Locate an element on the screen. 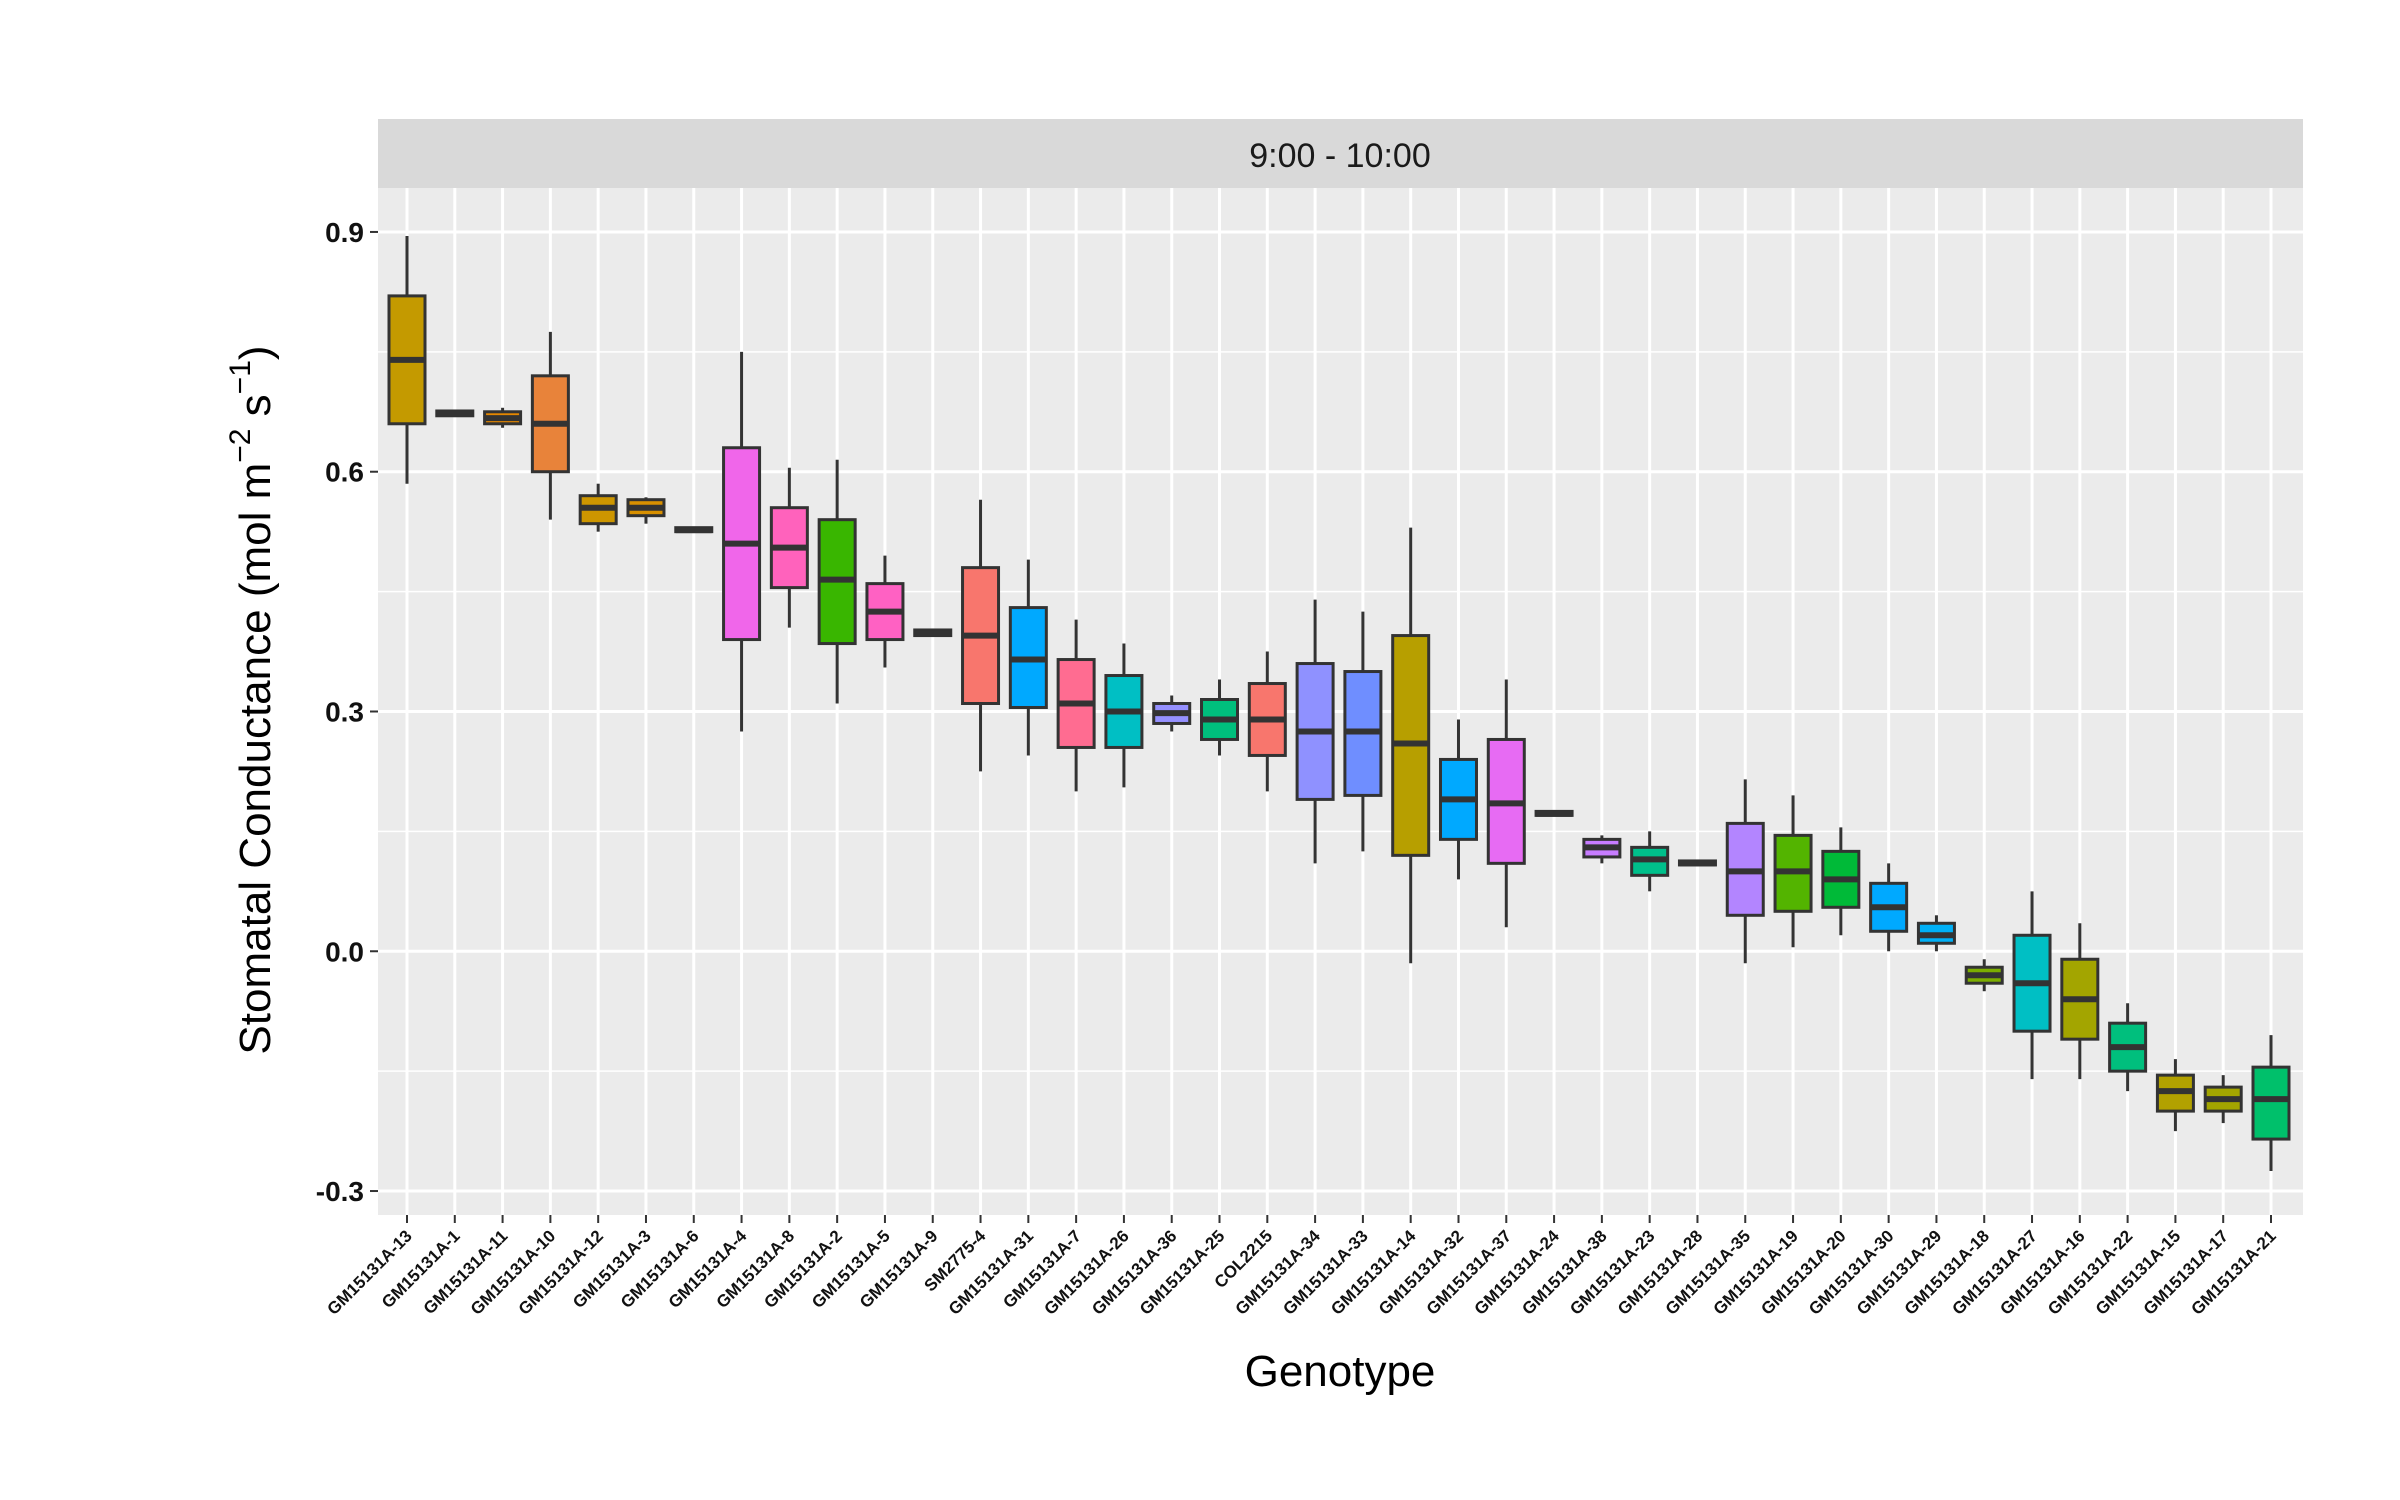 This screenshot has width=2400, height=1500. facet-strip is located at coordinates (1340, 153).